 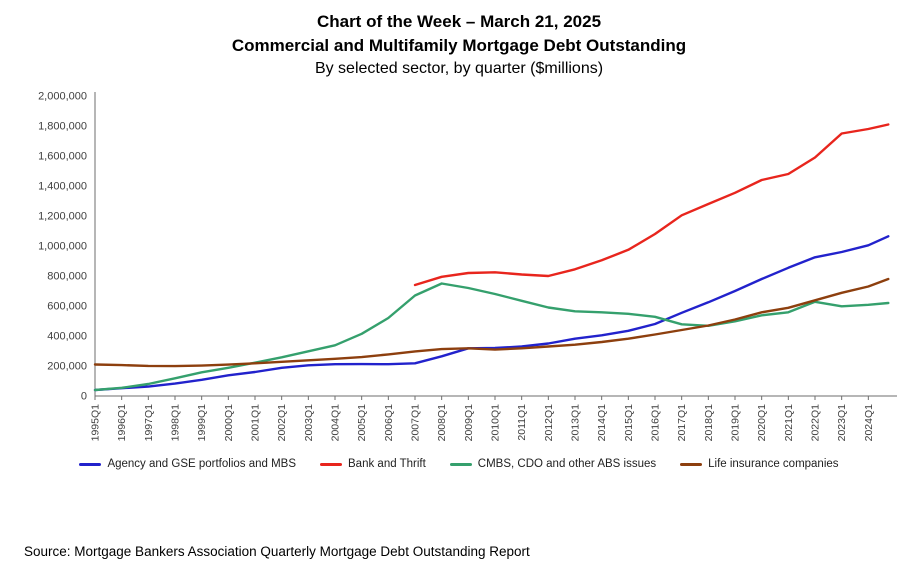 I want to click on x-axis-tick-label: 2006Q1, so click(x=389, y=423).